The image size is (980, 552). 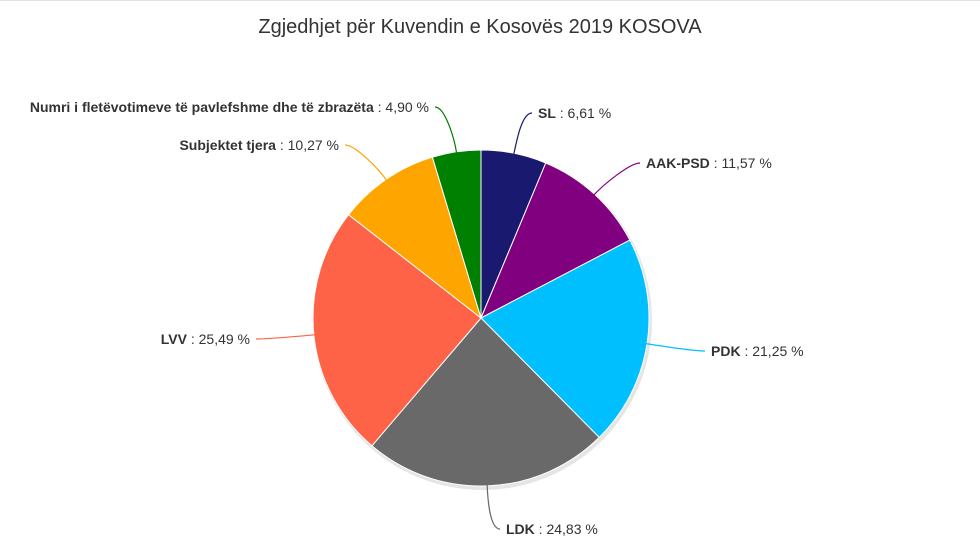 I want to click on slice-label-value: : 10,27 %, so click(x=307, y=145).